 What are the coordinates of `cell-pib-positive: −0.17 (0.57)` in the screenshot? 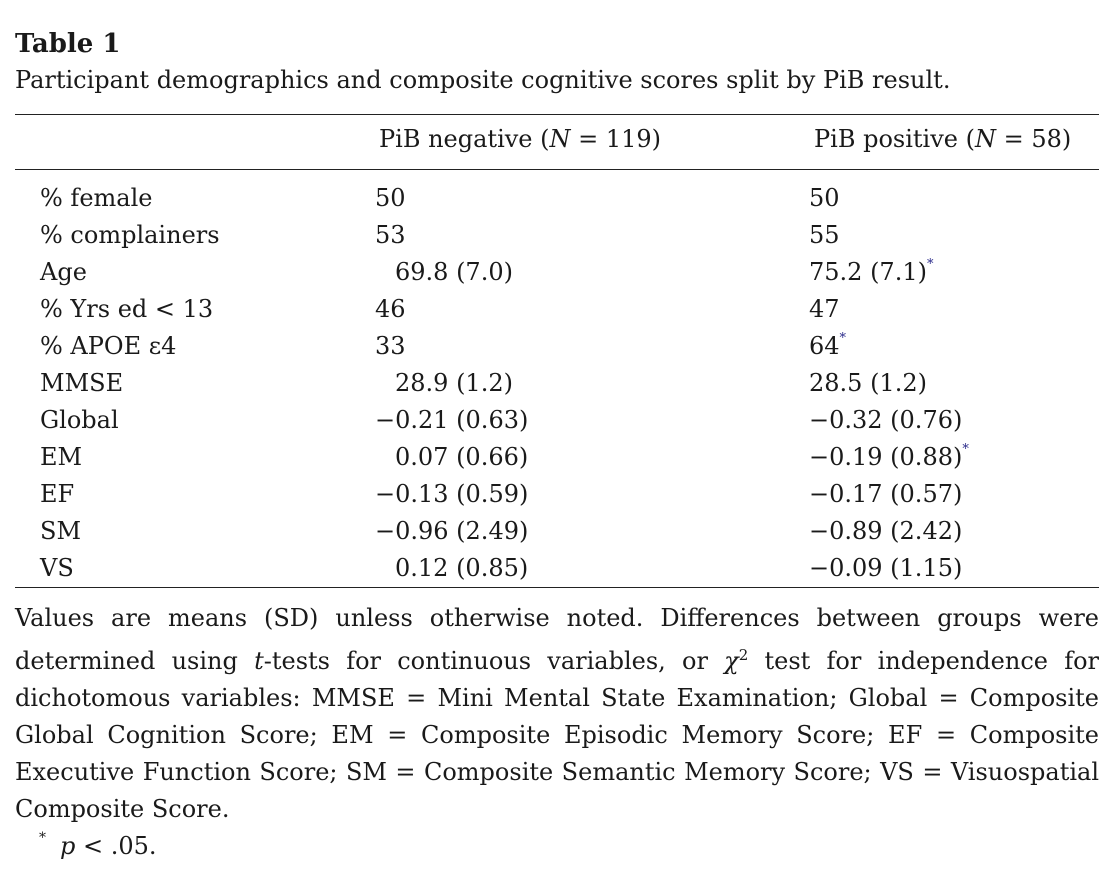 It's located at (886, 494).